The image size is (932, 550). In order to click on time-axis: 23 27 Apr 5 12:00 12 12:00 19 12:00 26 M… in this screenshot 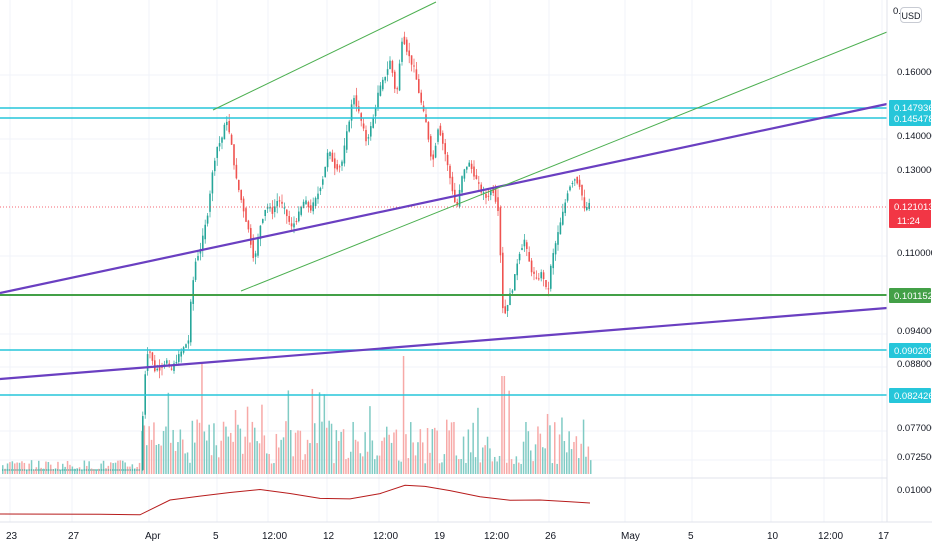, I will do `click(448, 536)`.